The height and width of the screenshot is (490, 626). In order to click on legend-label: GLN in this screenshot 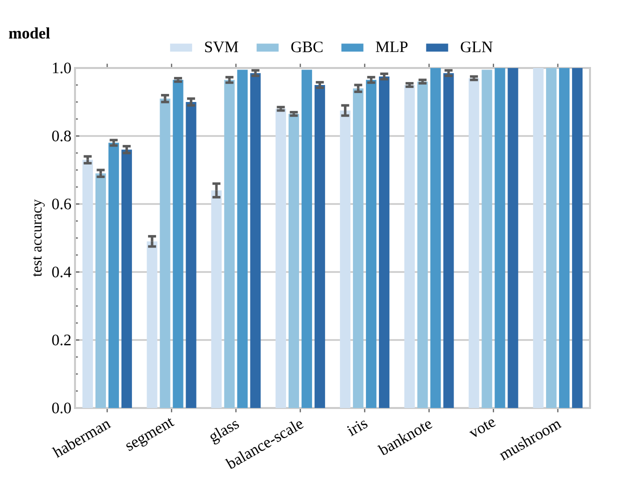, I will do `click(476, 47)`.